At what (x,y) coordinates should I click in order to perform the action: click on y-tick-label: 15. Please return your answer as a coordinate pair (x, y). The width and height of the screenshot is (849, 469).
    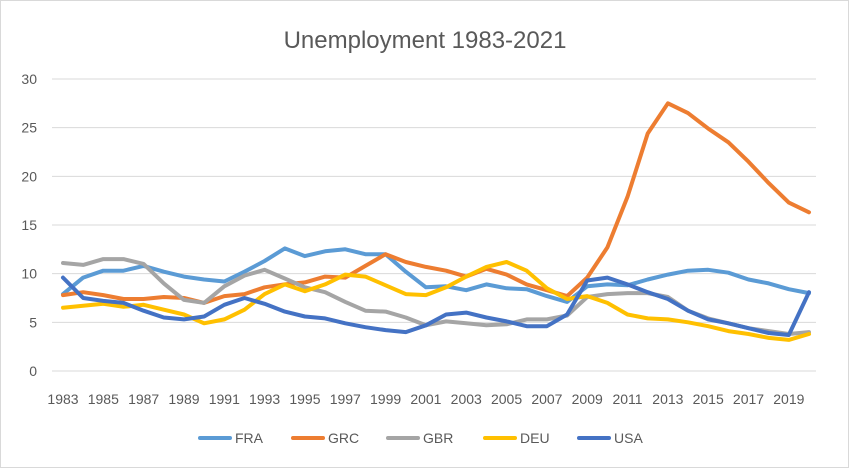
    Looking at the image, I should click on (29, 225).